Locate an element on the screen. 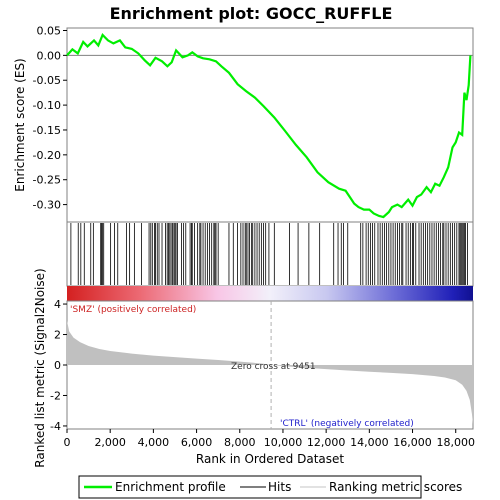  es-y-tick-label: -0.25 is located at coordinates (47, 180).